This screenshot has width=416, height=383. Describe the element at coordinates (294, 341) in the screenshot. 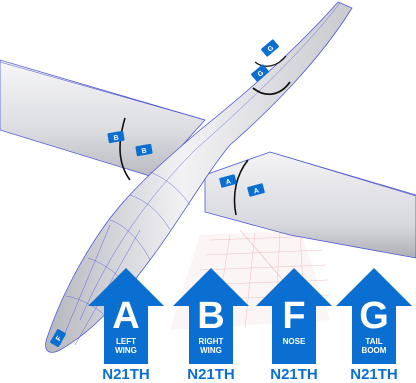

I see `marker-label: NOSE` at that location.